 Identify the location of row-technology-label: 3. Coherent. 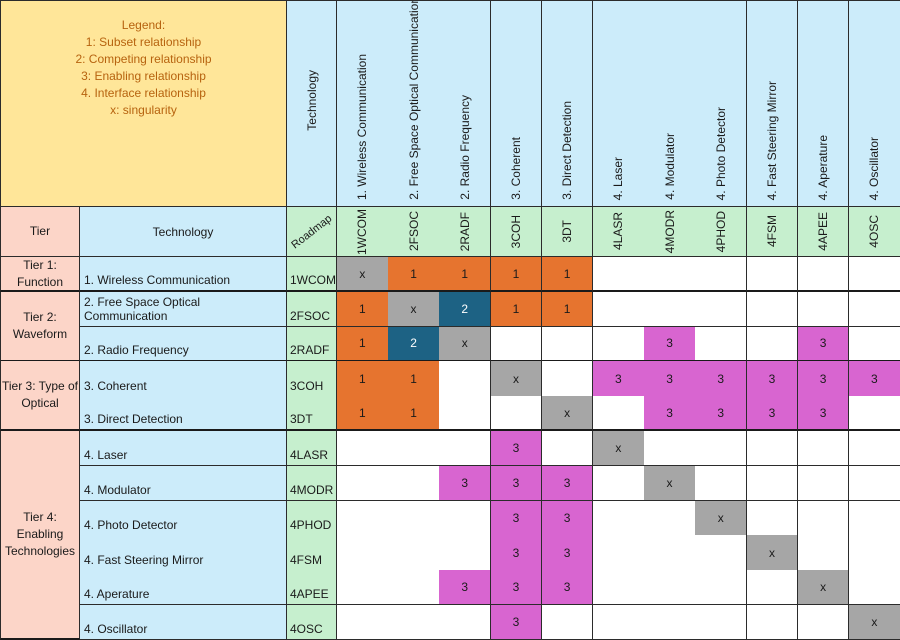
(115, 385).